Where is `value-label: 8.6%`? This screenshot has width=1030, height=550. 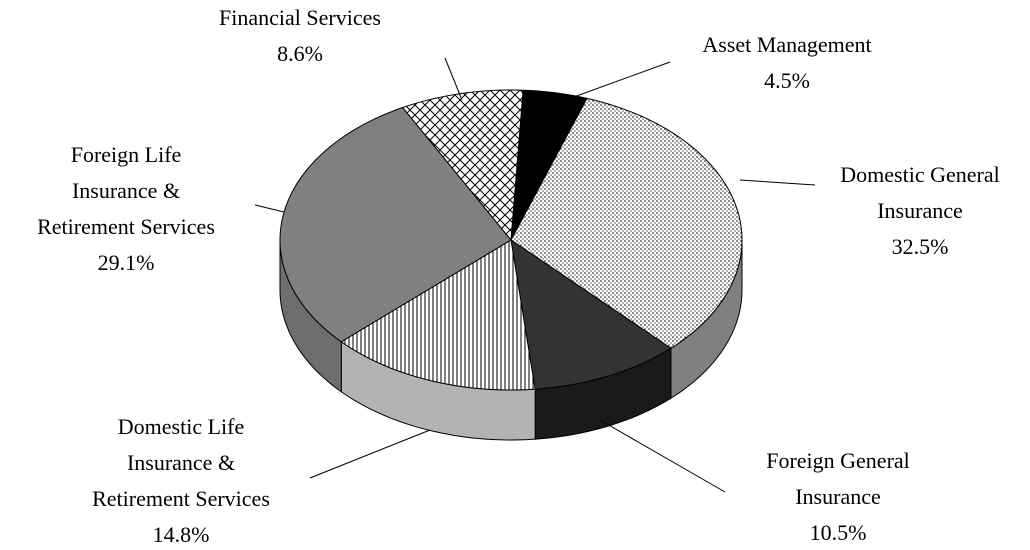 value-label: 8.6% is located at coordinates (300, 53).